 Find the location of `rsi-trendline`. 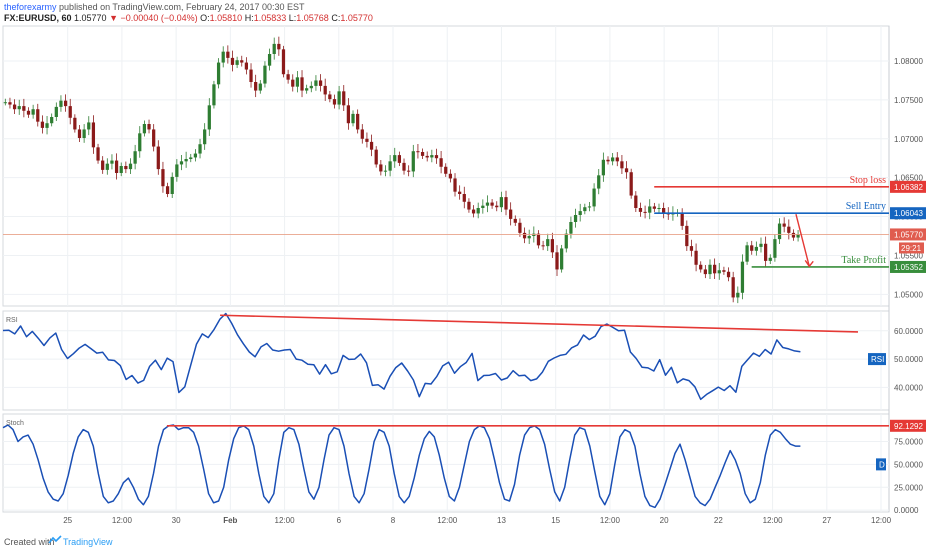

rsi-trendline is located at coordinates (539, 323).